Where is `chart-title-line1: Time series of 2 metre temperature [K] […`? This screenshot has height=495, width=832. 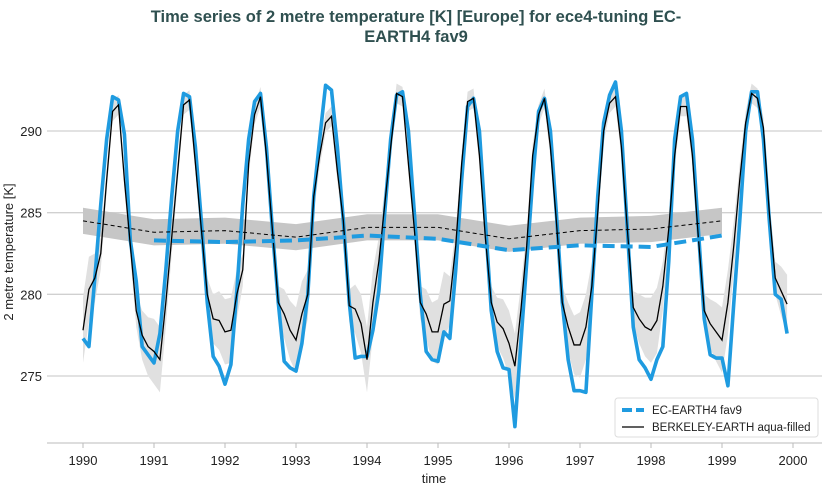 chart-title-line1: Time series of 2 metre temperature [K] [… is located at coordinates (416, 17).